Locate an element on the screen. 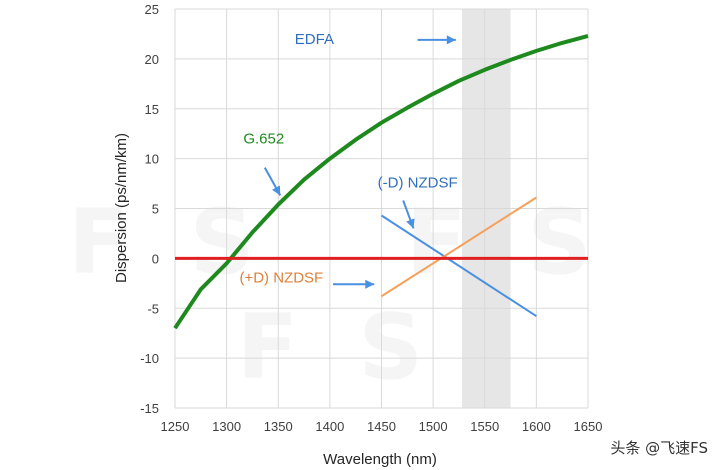 Image resolution: width=720 pixels, height=470 pixels. y-axis-title: Dispersion (ps/nm/km) is located at coordinates (121, 208).